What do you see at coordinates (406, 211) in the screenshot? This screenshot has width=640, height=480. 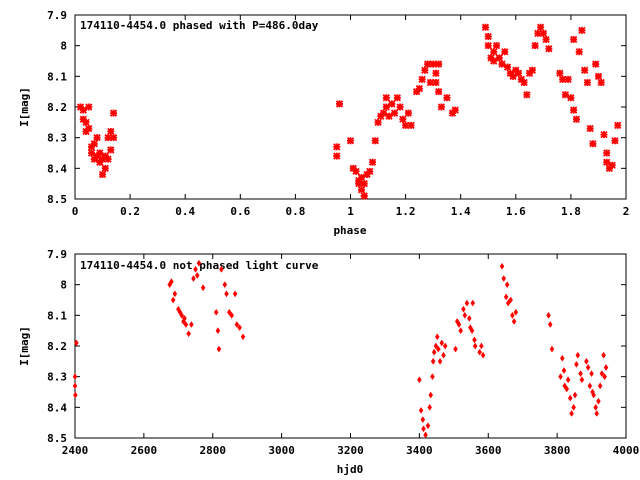 I see `x-tick-label: 1.2` at bounding box center [406, 211].